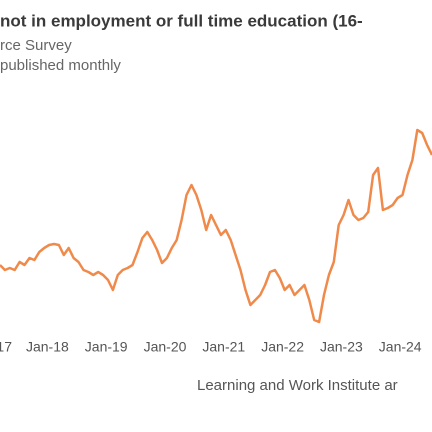  What do you see at coordinates (282, 347) in the screenshot?
I see `x-tick-label: Jan-22` at bounding box center [282, 347].